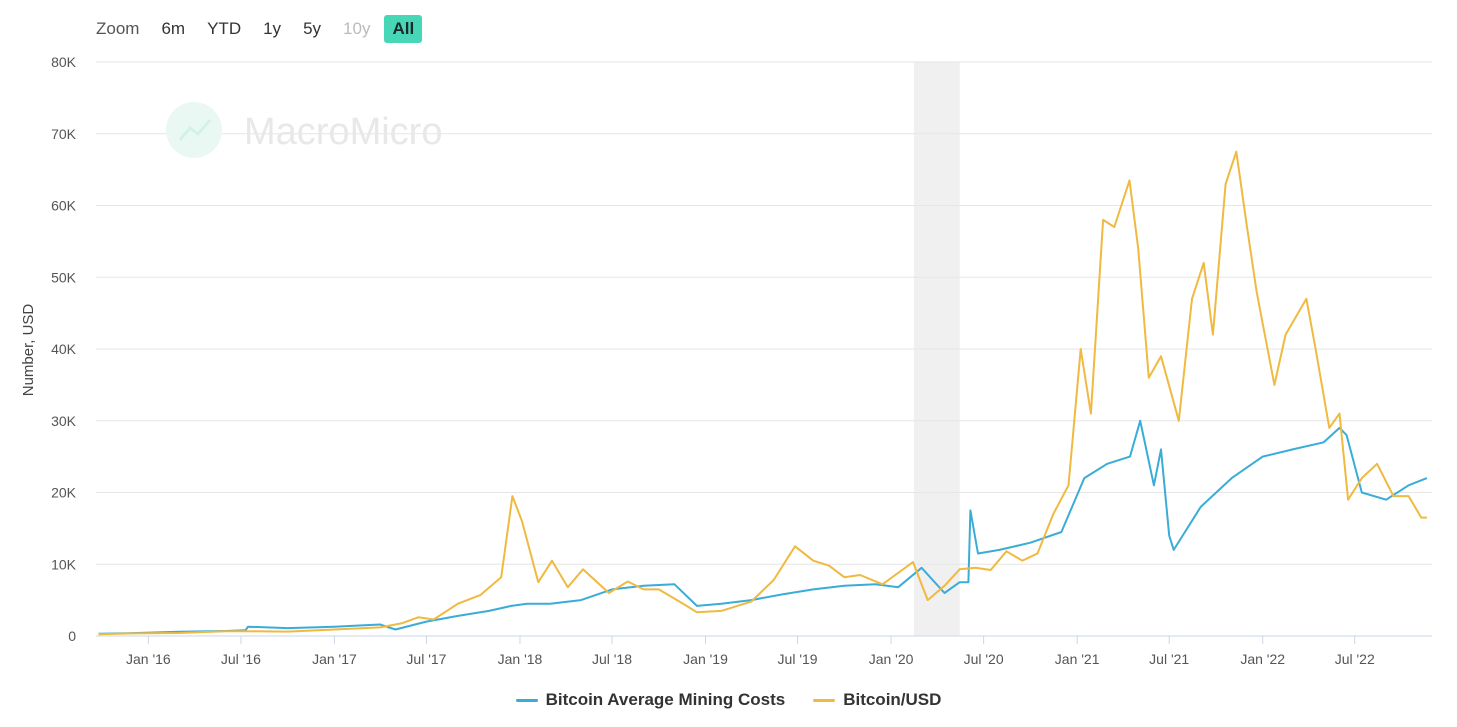  I want to click on y-tick-label: 20K, so click(64, 493).